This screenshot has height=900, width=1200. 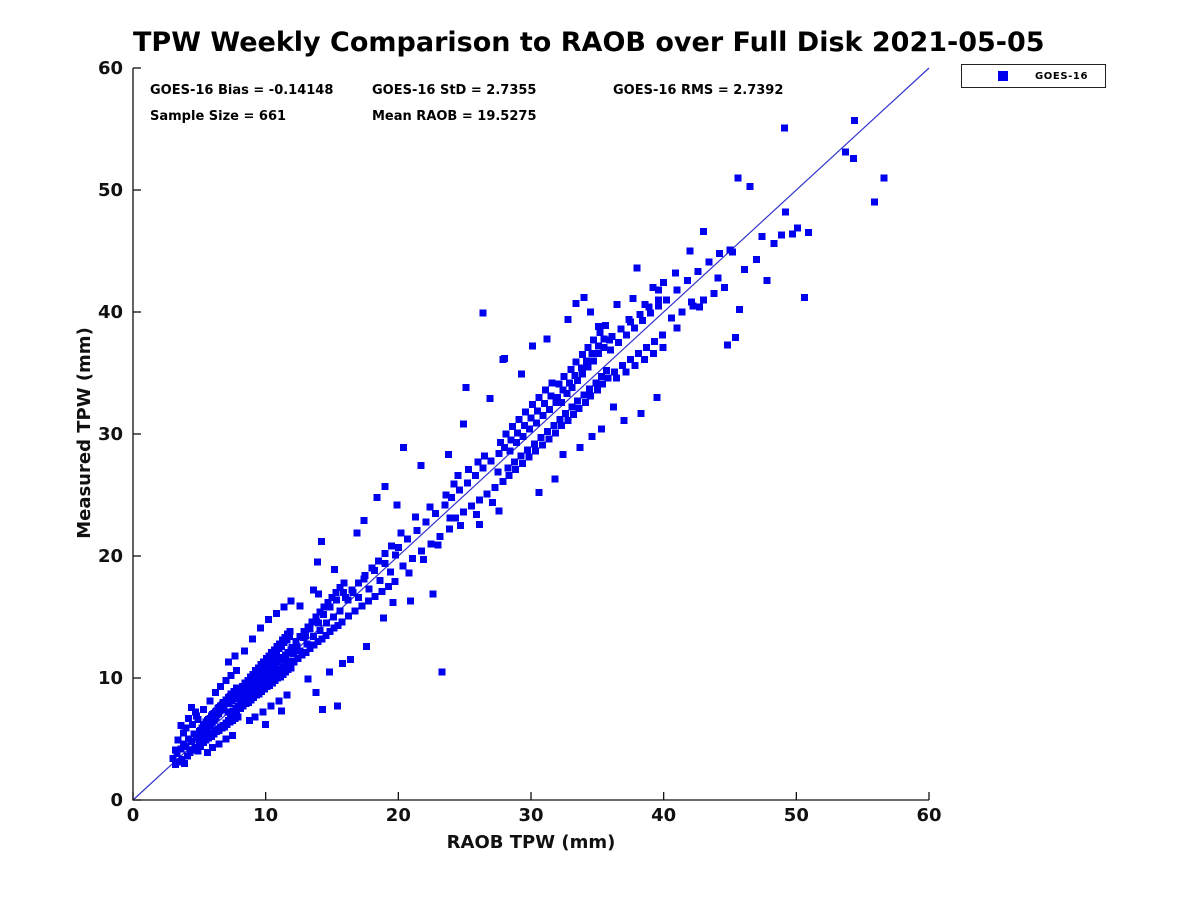 I want to click on y-tick-label: 50, so click(x=110, y=190).